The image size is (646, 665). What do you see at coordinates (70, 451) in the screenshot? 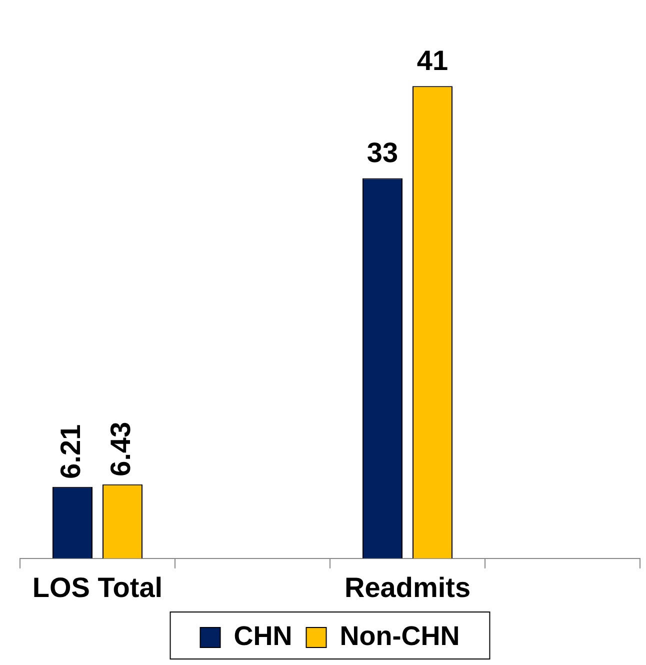
I see `data-label: 6.21` at bounding box center [70, 451].